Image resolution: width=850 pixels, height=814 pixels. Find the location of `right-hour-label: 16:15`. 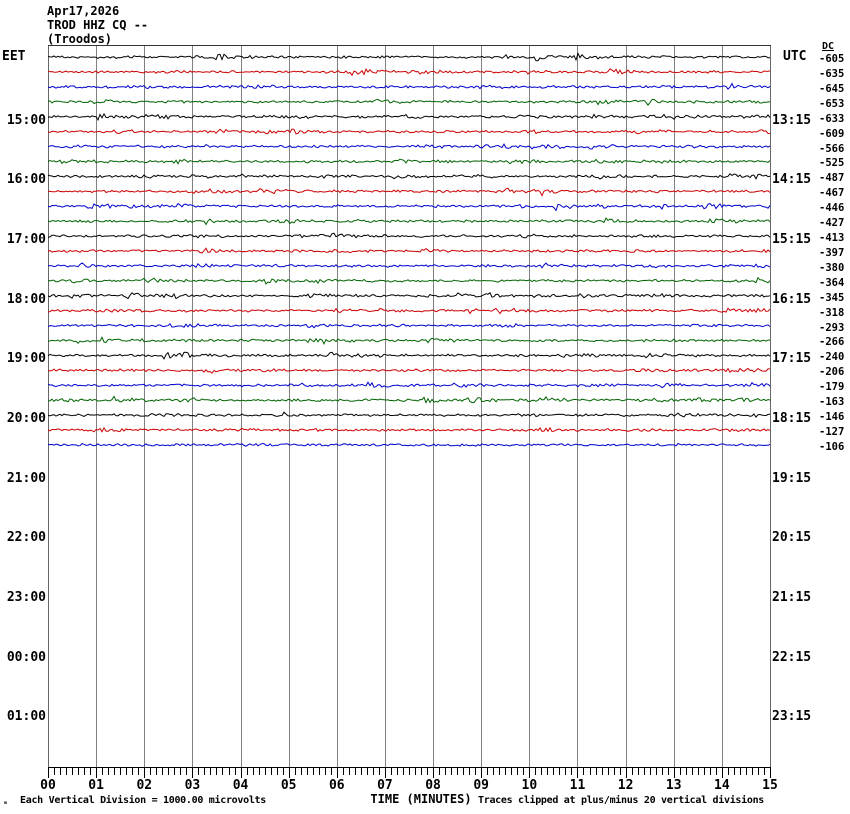

right-hour-label: 16:15 is located at coordinates (792, 299).